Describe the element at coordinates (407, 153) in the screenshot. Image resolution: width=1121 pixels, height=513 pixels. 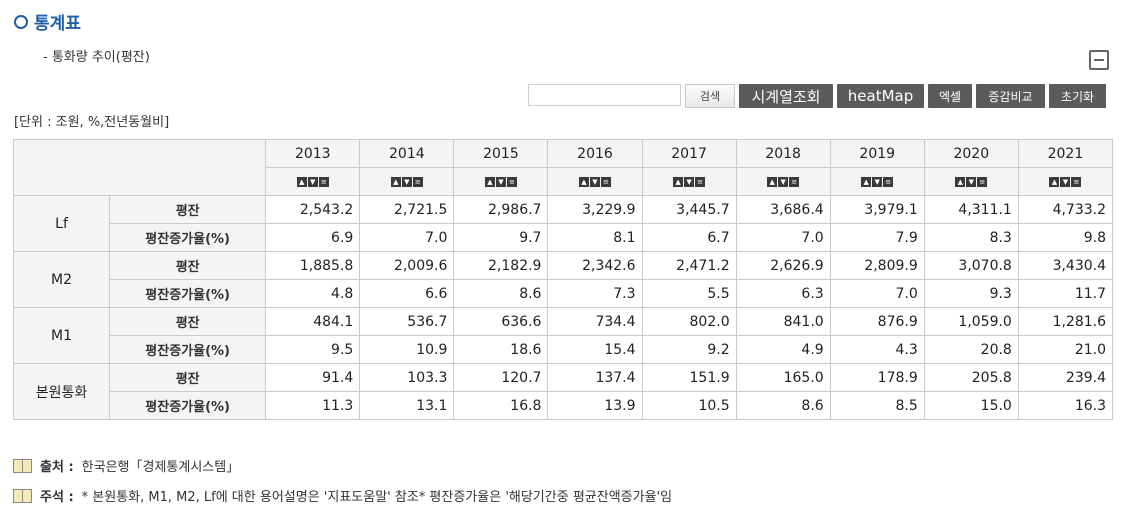
I see `year-header: 2014` at that location.